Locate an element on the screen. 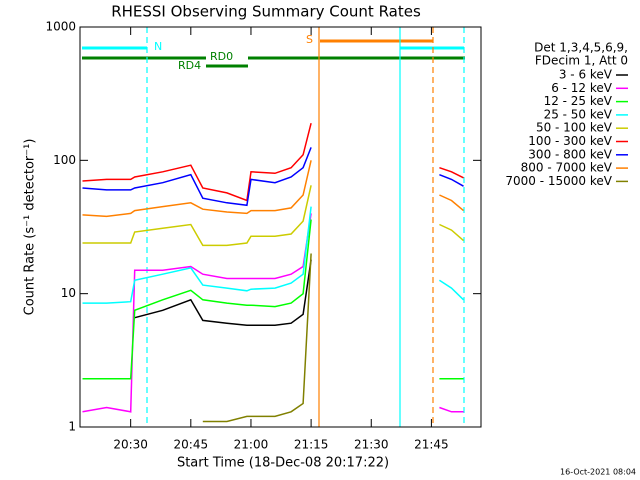  y-axis-label: Count Rate (s⁻¹ detector⁻¹) is located at coordinates (30, 227).